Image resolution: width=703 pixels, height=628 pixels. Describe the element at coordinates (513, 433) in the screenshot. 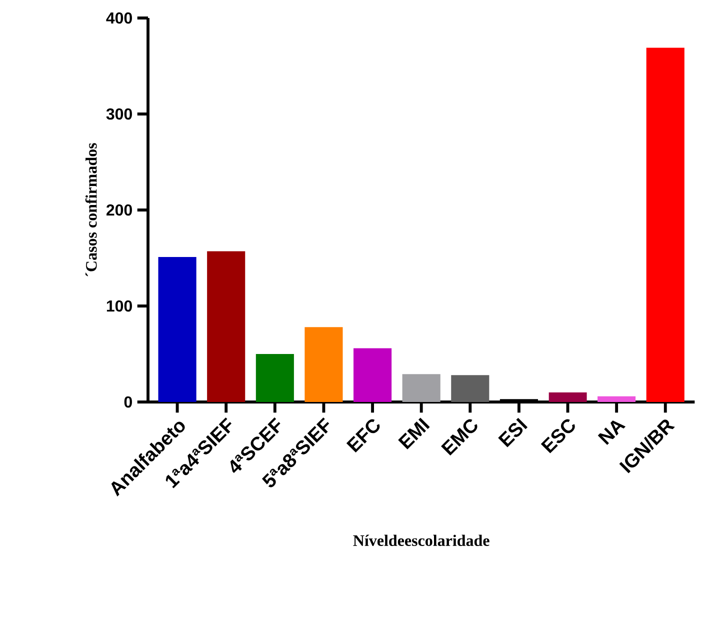

I see `x-tick-label: ESI` at that location.